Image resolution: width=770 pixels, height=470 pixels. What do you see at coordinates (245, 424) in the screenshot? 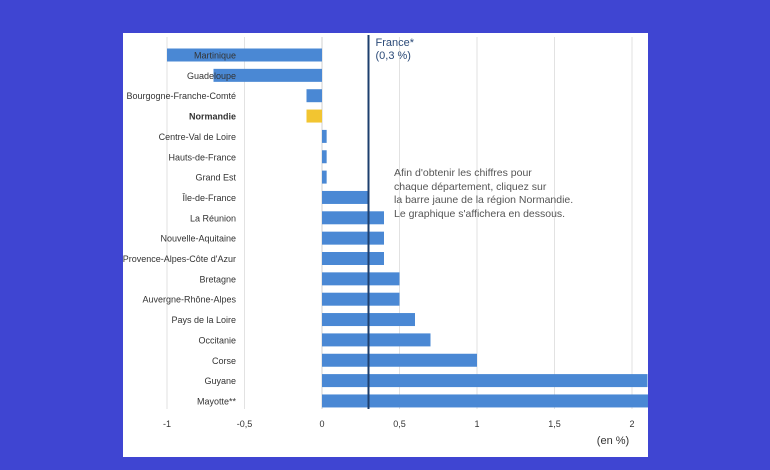
I see `x-tick-label: -0,5` at bounding box center [245, 424].